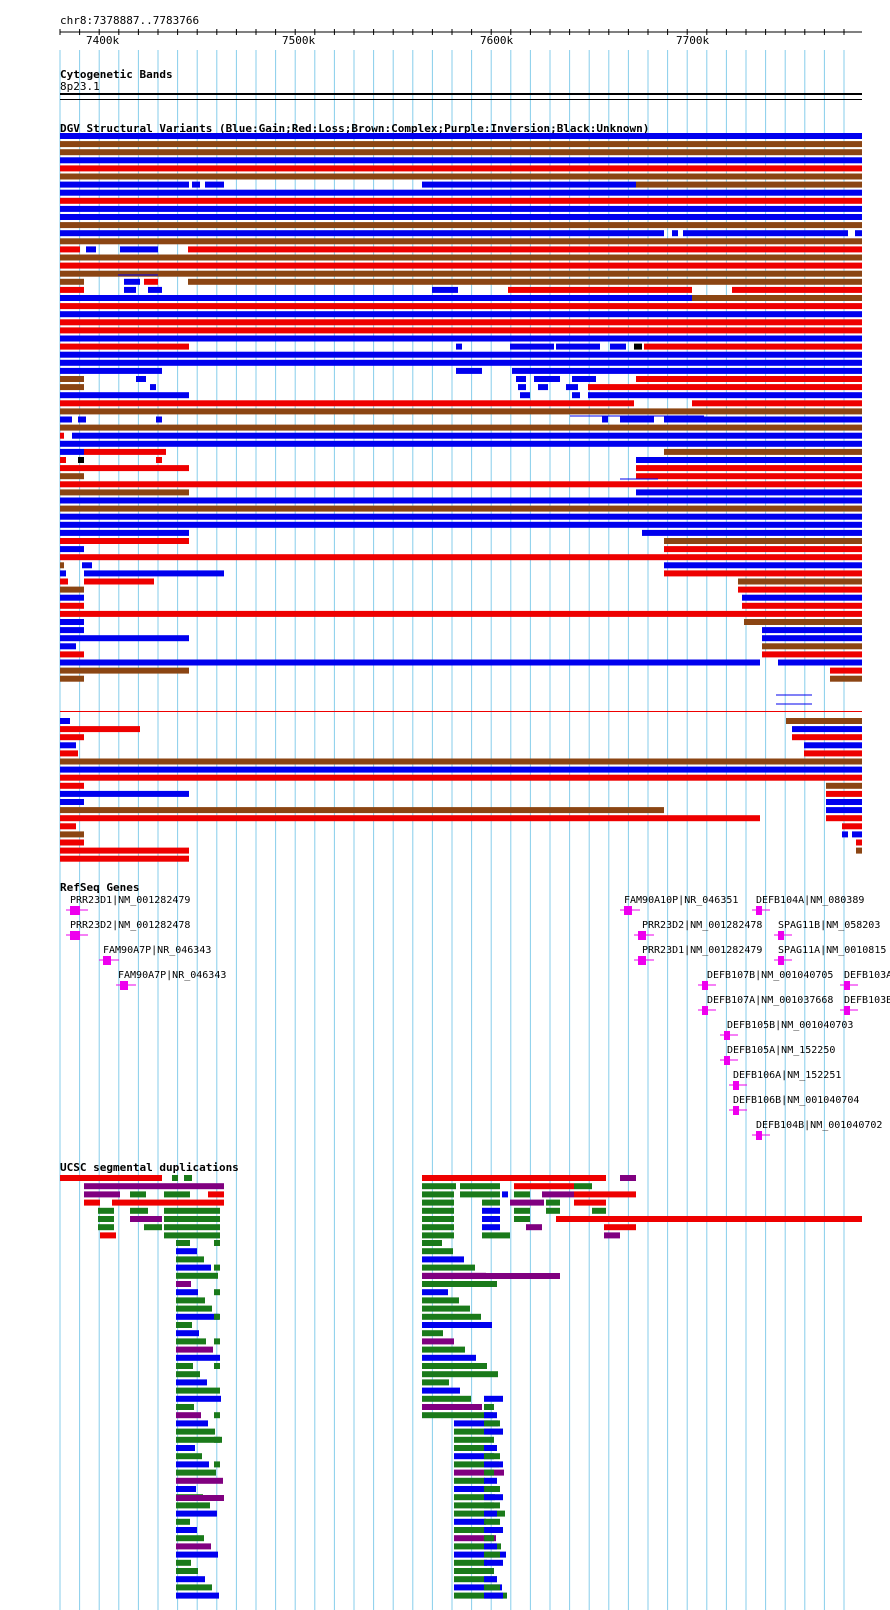 Image resolution: width=890 pixels, height=1610 pixels. What do you see at coordinates (461, 711) in the screenshot?
I see `dgv-variant-thin` at bounding box center [461, 711].